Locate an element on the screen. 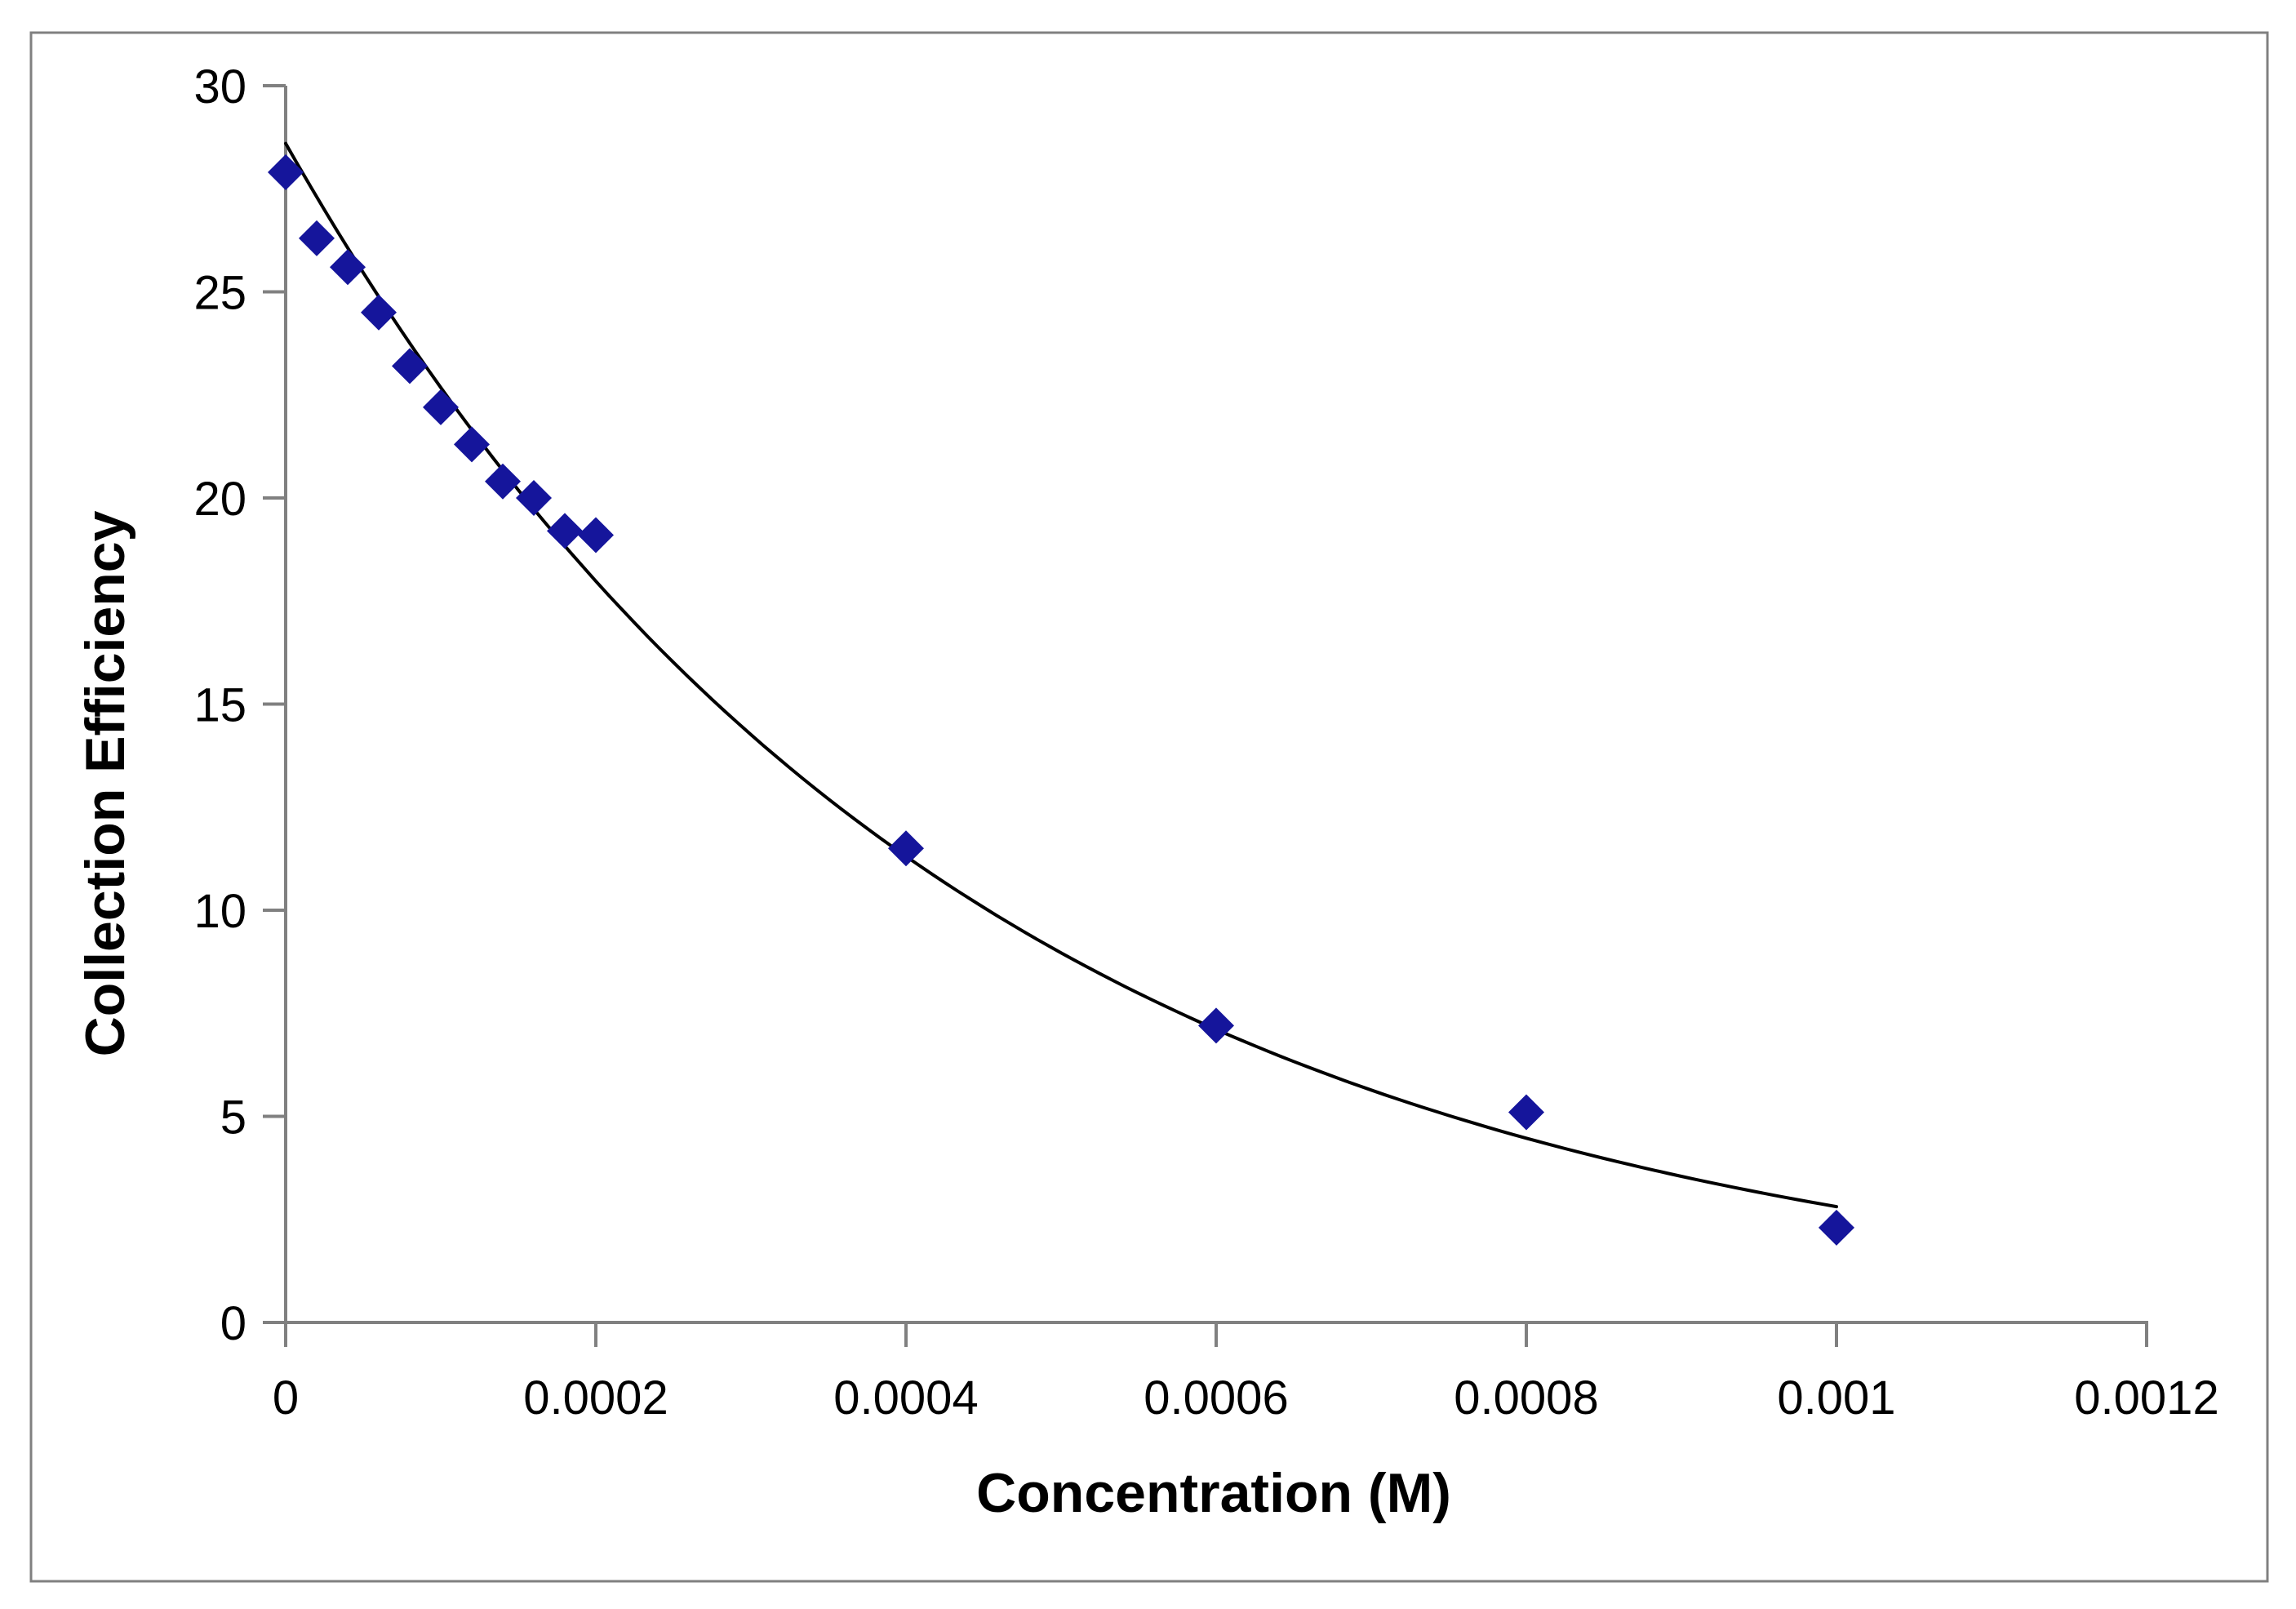 The height and width of the screenshot is (1609, 2296). x-axis-title: Concentration (M) is located at coordinates (1213, 1493).